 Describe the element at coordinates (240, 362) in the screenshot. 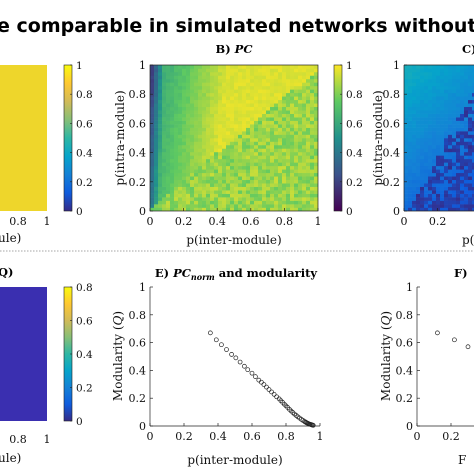

I see `scatter-point` at that location.